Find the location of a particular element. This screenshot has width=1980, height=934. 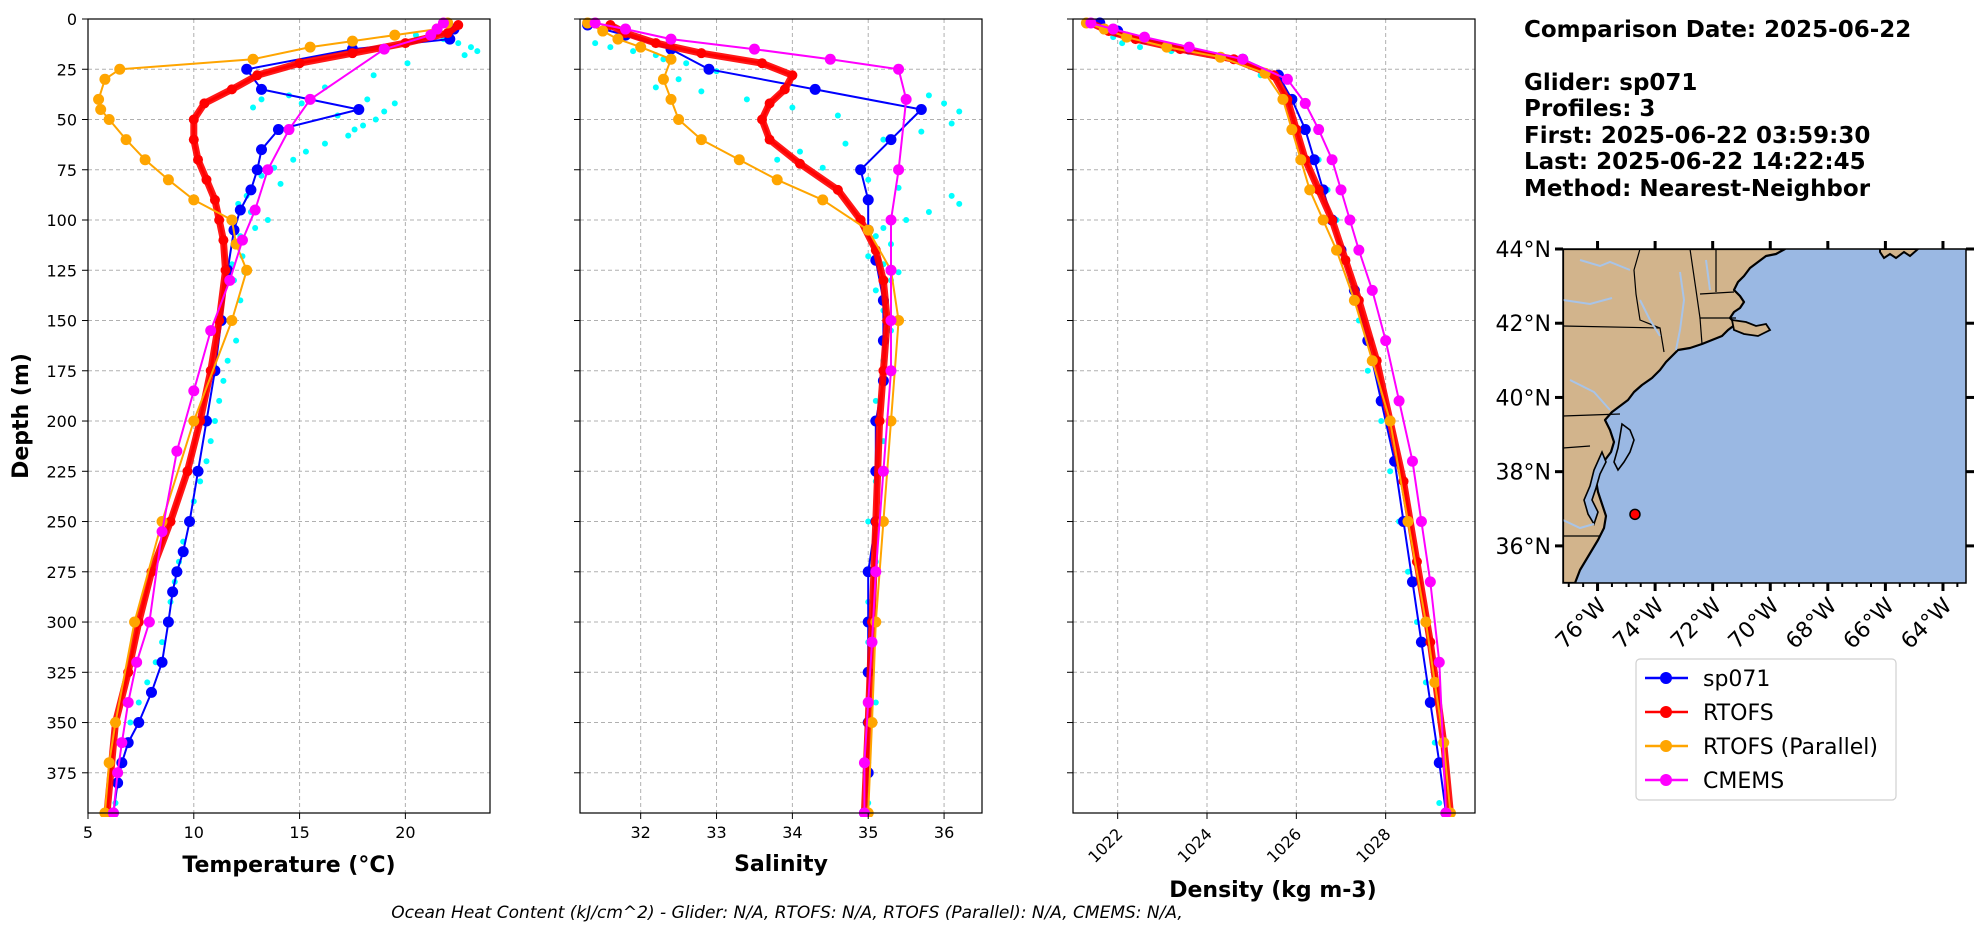

depth-ytick-label: 150 is located at coordinates (61, 321).